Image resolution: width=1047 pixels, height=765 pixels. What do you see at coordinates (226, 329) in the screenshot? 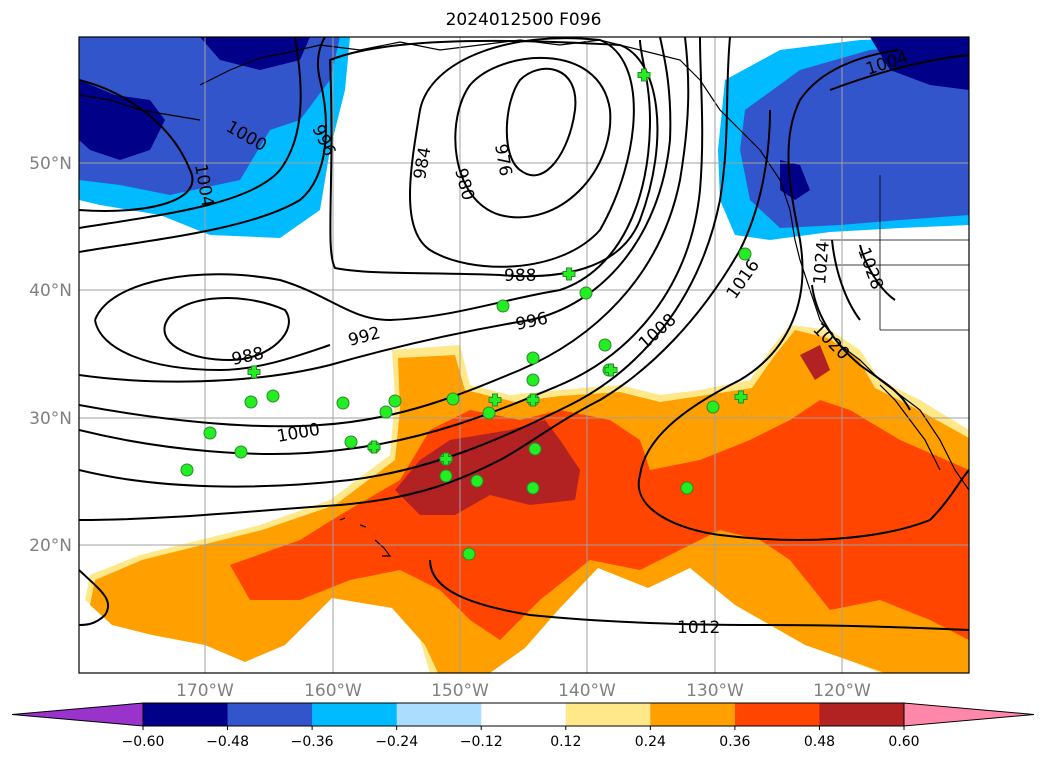
I see `isobar-988-west` at bounding box center [226, 329].